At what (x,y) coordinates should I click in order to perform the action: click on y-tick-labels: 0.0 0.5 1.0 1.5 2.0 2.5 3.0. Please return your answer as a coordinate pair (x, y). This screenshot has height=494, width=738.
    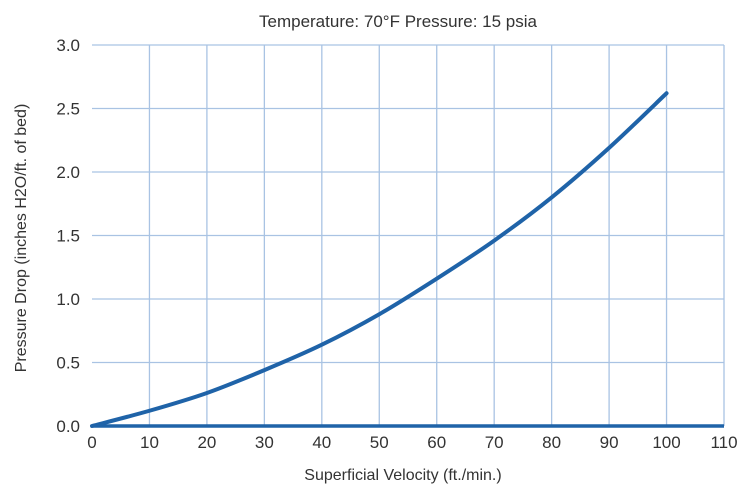
    Looking at the image, I should click on (68, 236).